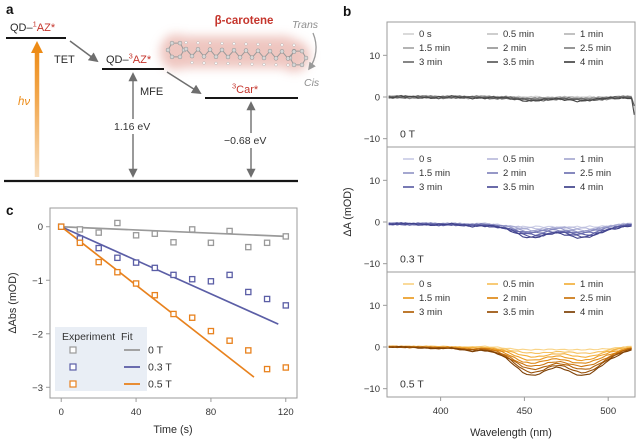 The width and height of the screenshot is (639, 442). Describe the element at coordinates (511, 105) in the screenshot. I see `spectrum-line-4min` at that location.